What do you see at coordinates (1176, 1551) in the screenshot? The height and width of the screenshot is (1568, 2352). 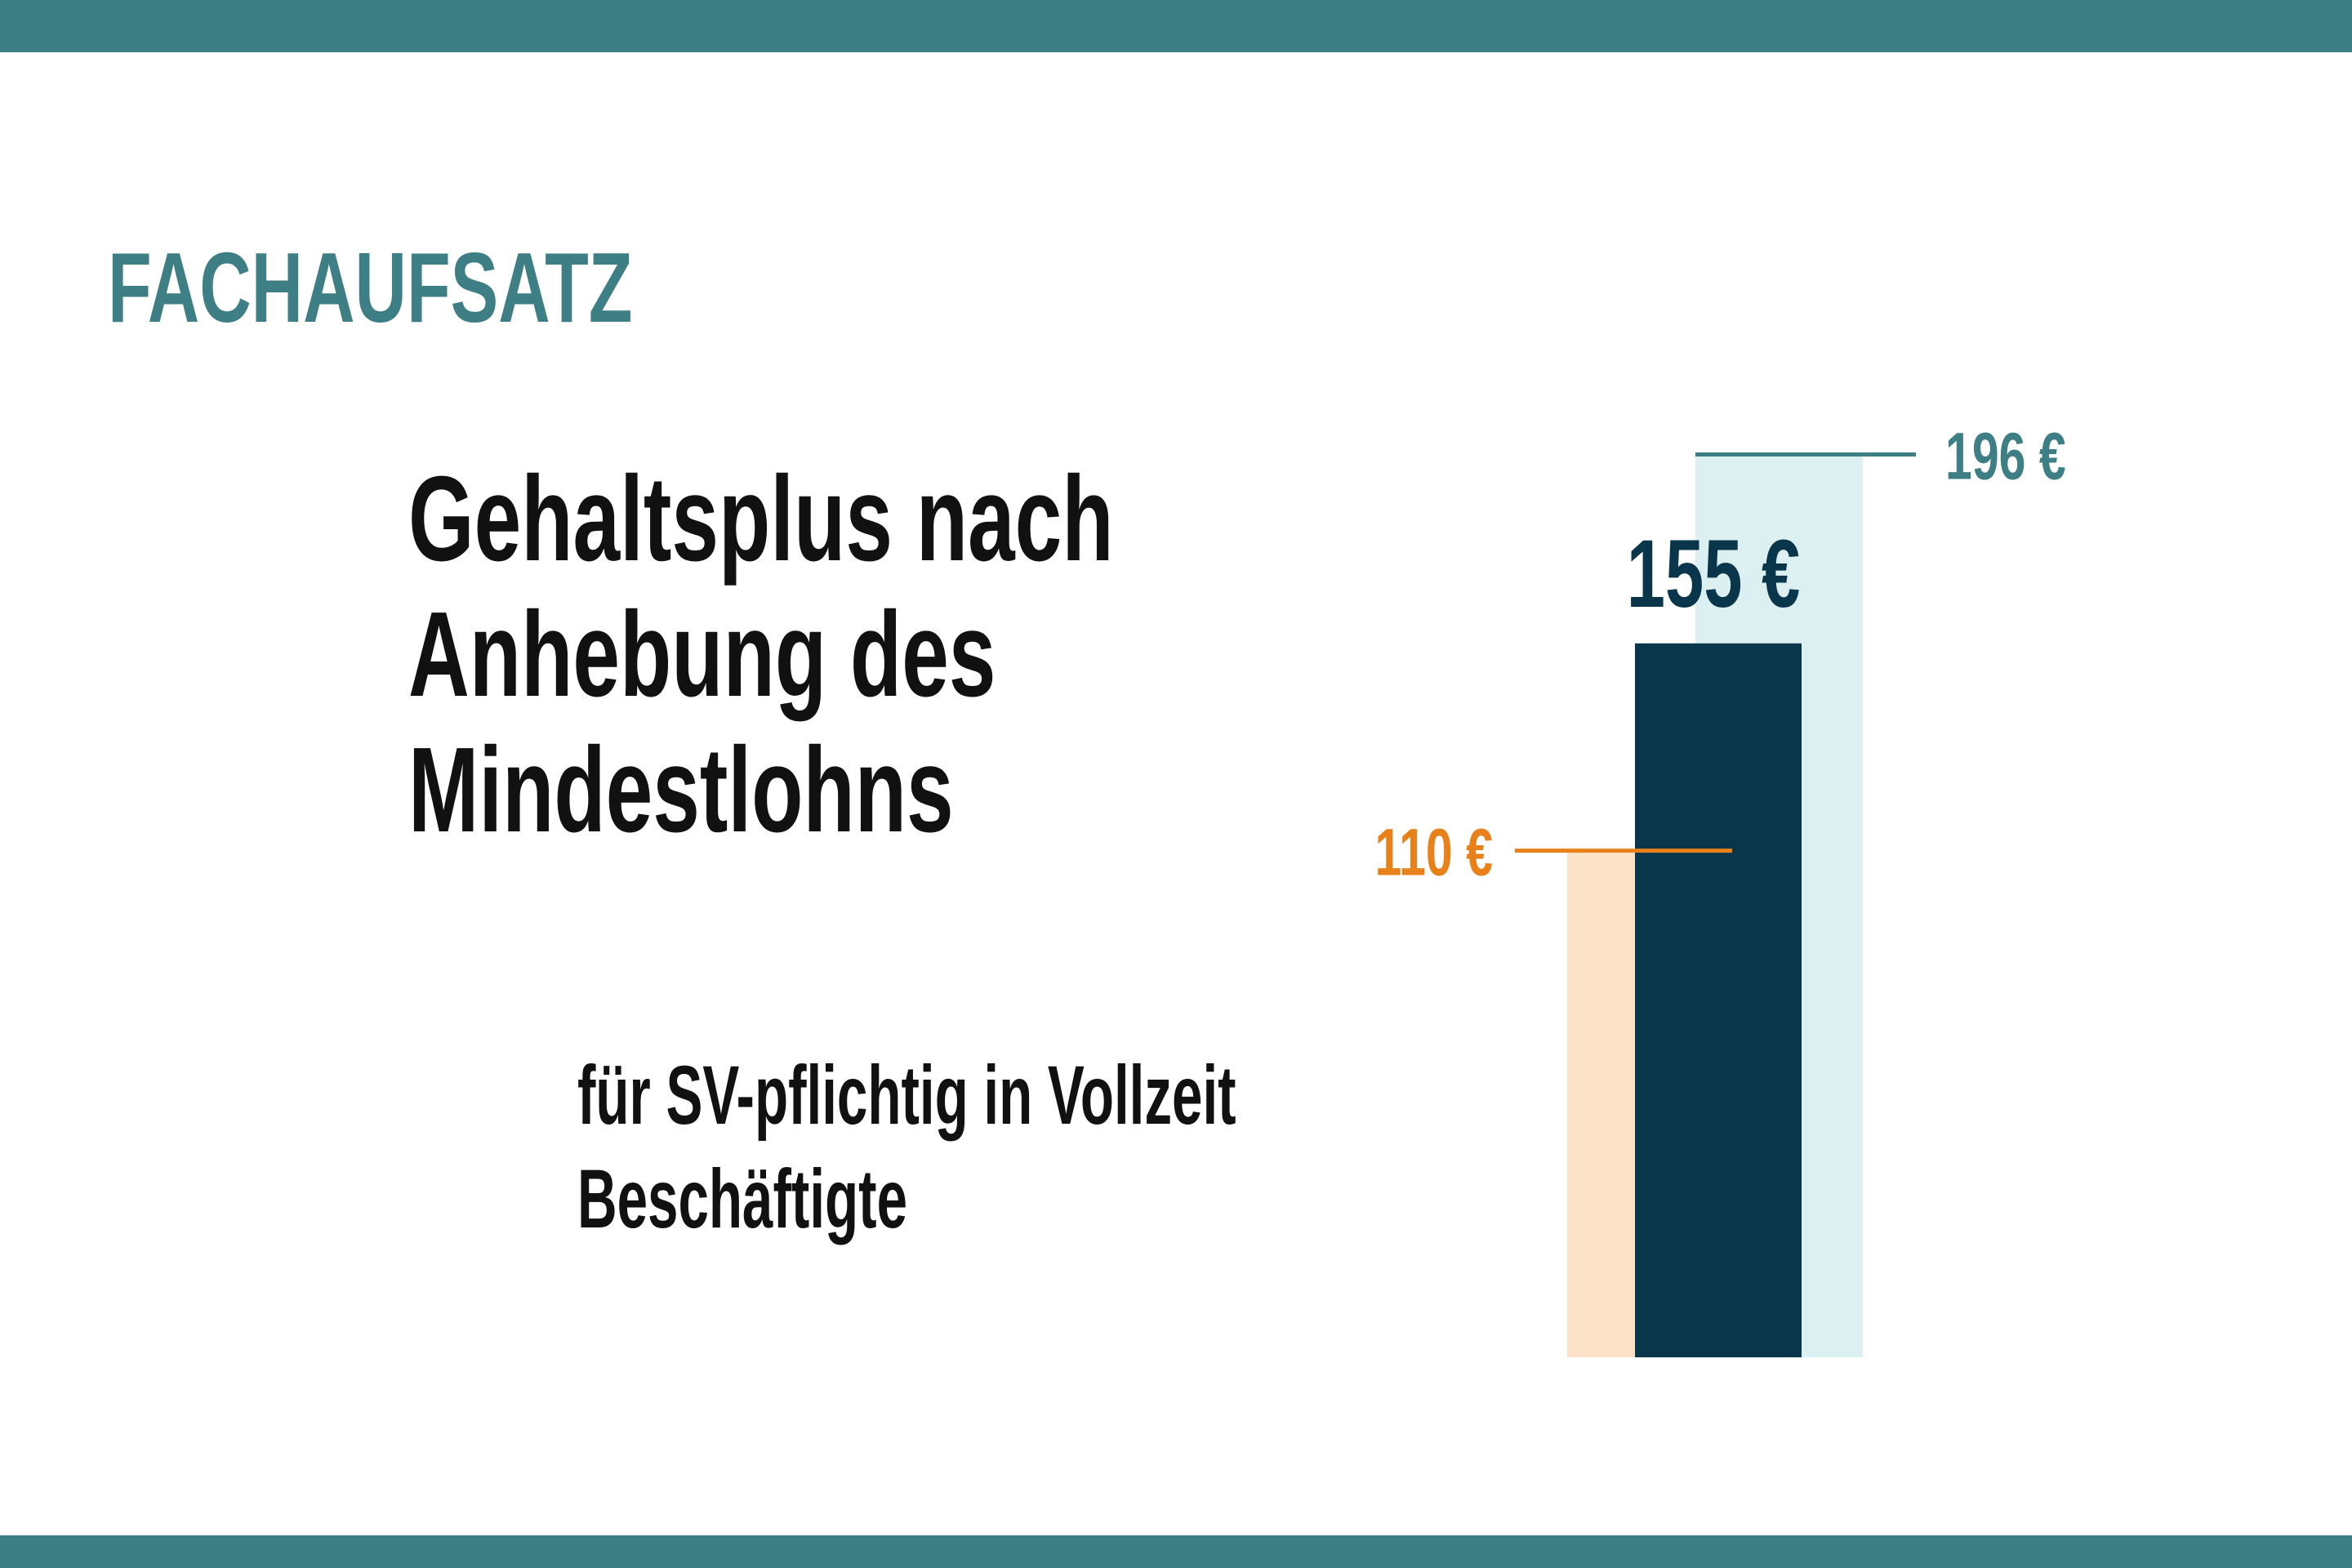 I see `bottom-band` at bounding box center [1176, 1551].